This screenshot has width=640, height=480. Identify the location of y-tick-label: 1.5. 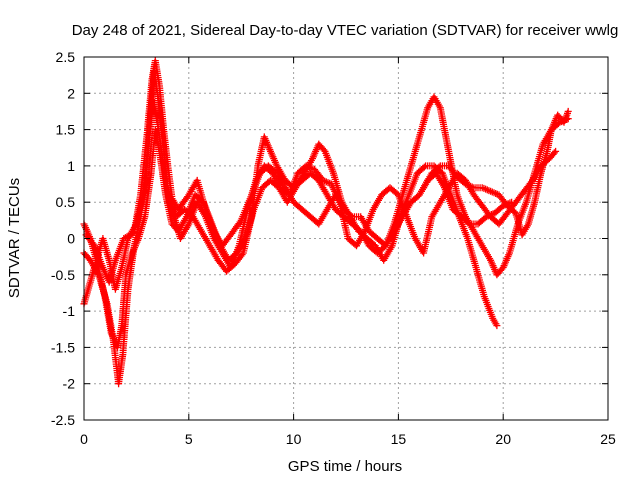
(66, 130).